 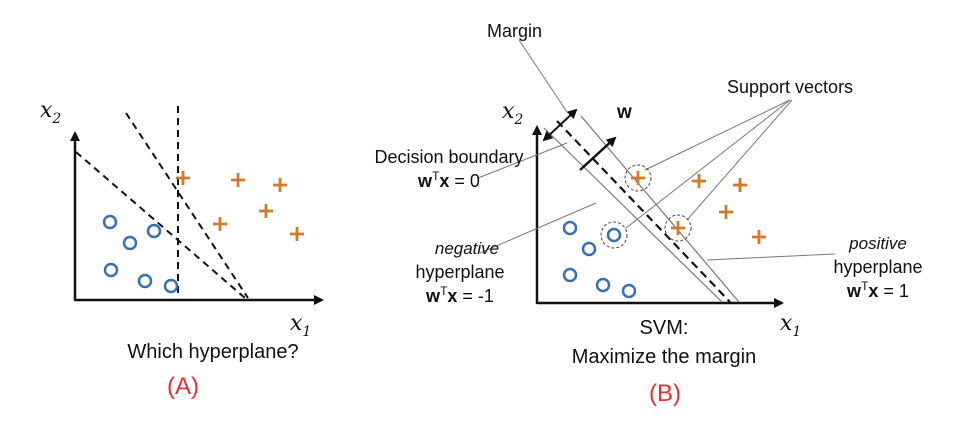 What do you see at coordinates (543, 76) in the screenshot?
I see `margin-leader` at bounding box center [543, 76].